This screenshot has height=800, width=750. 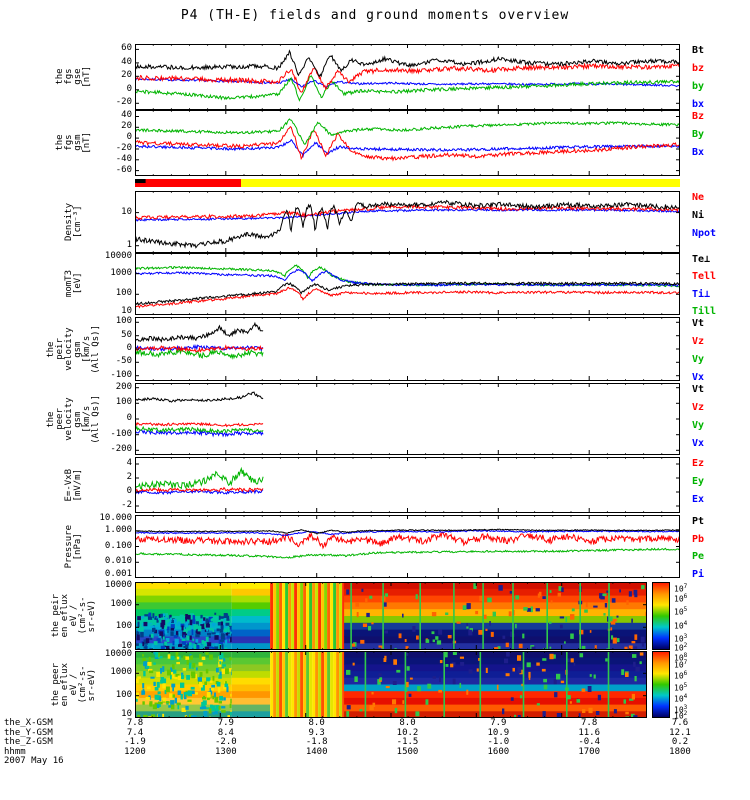 I want to click on panel-temperature: 10000 1000 100 10 momT3 [eV] Te⊥ Tell Ti⊥ Till, so click(x=375, y=285).